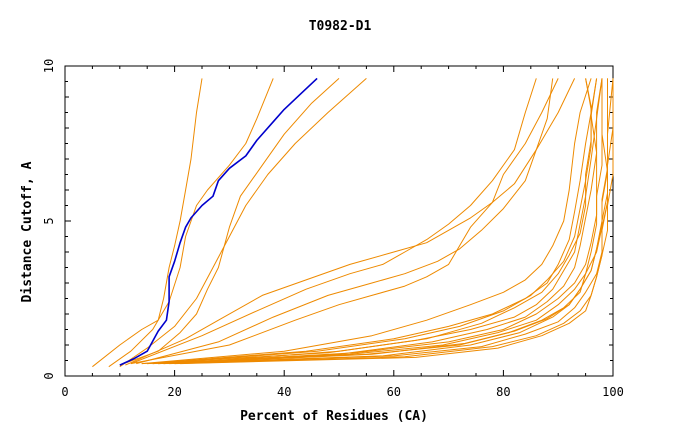  I want to click on x-tick-label: 100, so click(613, 392).